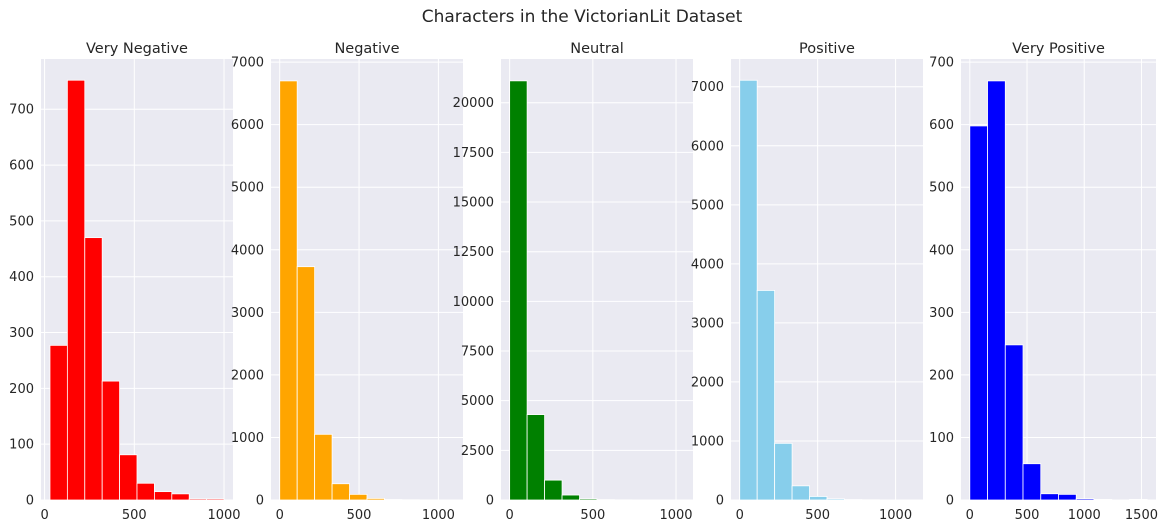 The width and height of the screenshot is (1165, 529). What do you see at coordinates (1058, 49) in the screenshot?
I see `panel-title: Very Positive` at bounding box center [1058, 49].